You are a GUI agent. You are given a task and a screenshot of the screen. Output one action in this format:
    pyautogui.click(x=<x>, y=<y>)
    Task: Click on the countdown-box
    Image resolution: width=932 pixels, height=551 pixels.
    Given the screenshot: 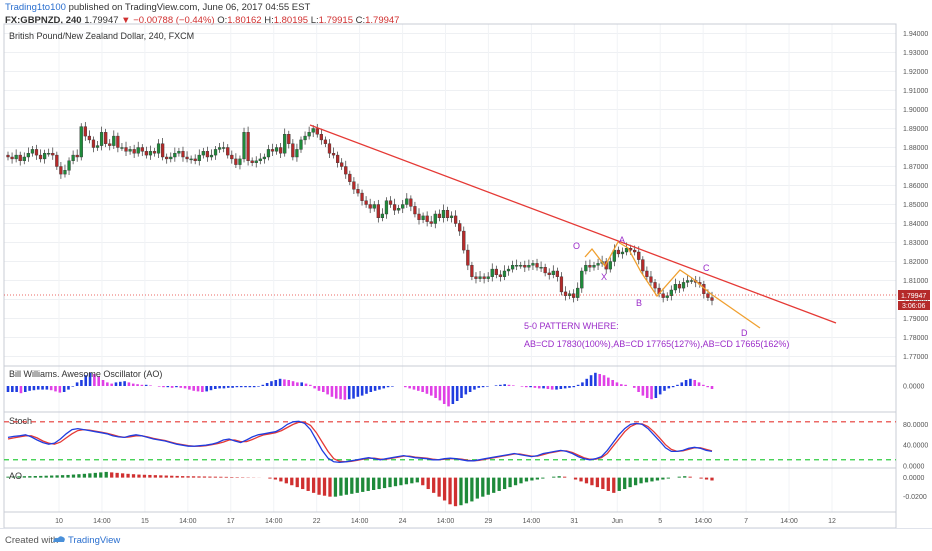 What is the action you would take?
    pyautogui.click(x=914, y=305)
    